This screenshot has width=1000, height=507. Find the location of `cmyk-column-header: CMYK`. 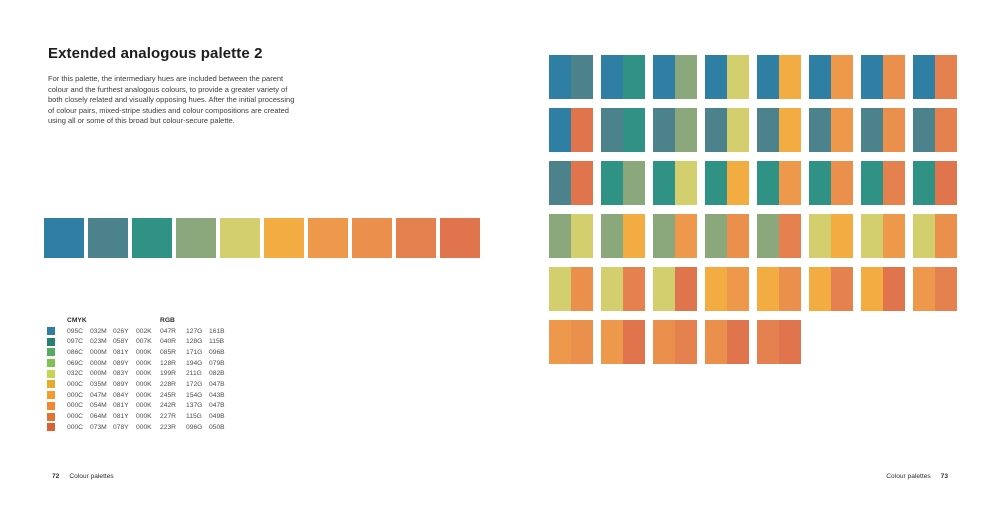

cmyk-column-header: CMYK is located at coordinates (77, 320).